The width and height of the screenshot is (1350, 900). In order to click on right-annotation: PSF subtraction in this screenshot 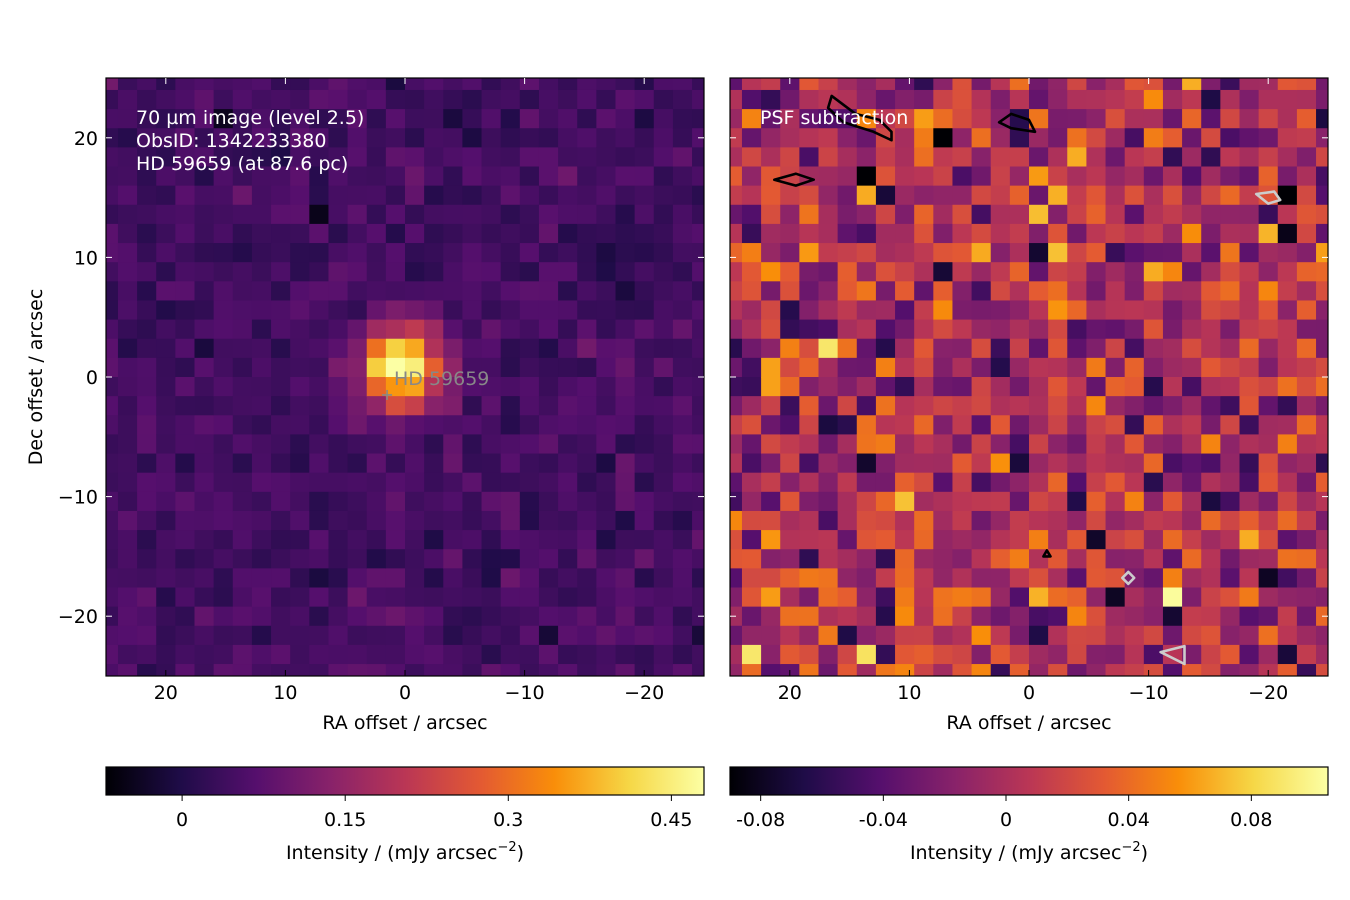, I will do `click(834, 118)`.